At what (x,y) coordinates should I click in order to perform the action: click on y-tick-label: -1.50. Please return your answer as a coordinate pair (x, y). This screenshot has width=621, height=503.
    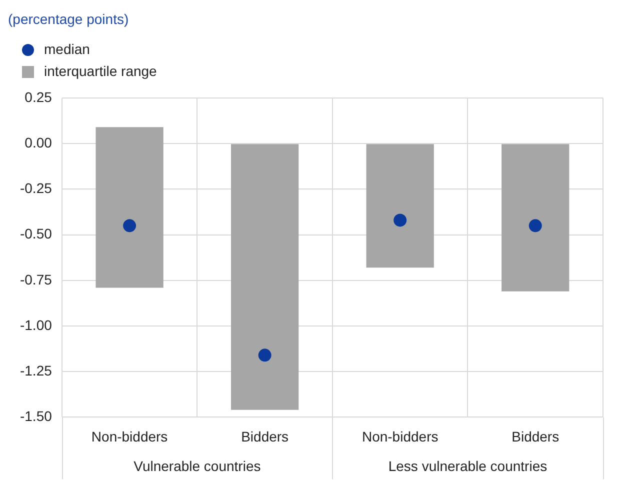
    Looking at the image, I should click on (36, 416).